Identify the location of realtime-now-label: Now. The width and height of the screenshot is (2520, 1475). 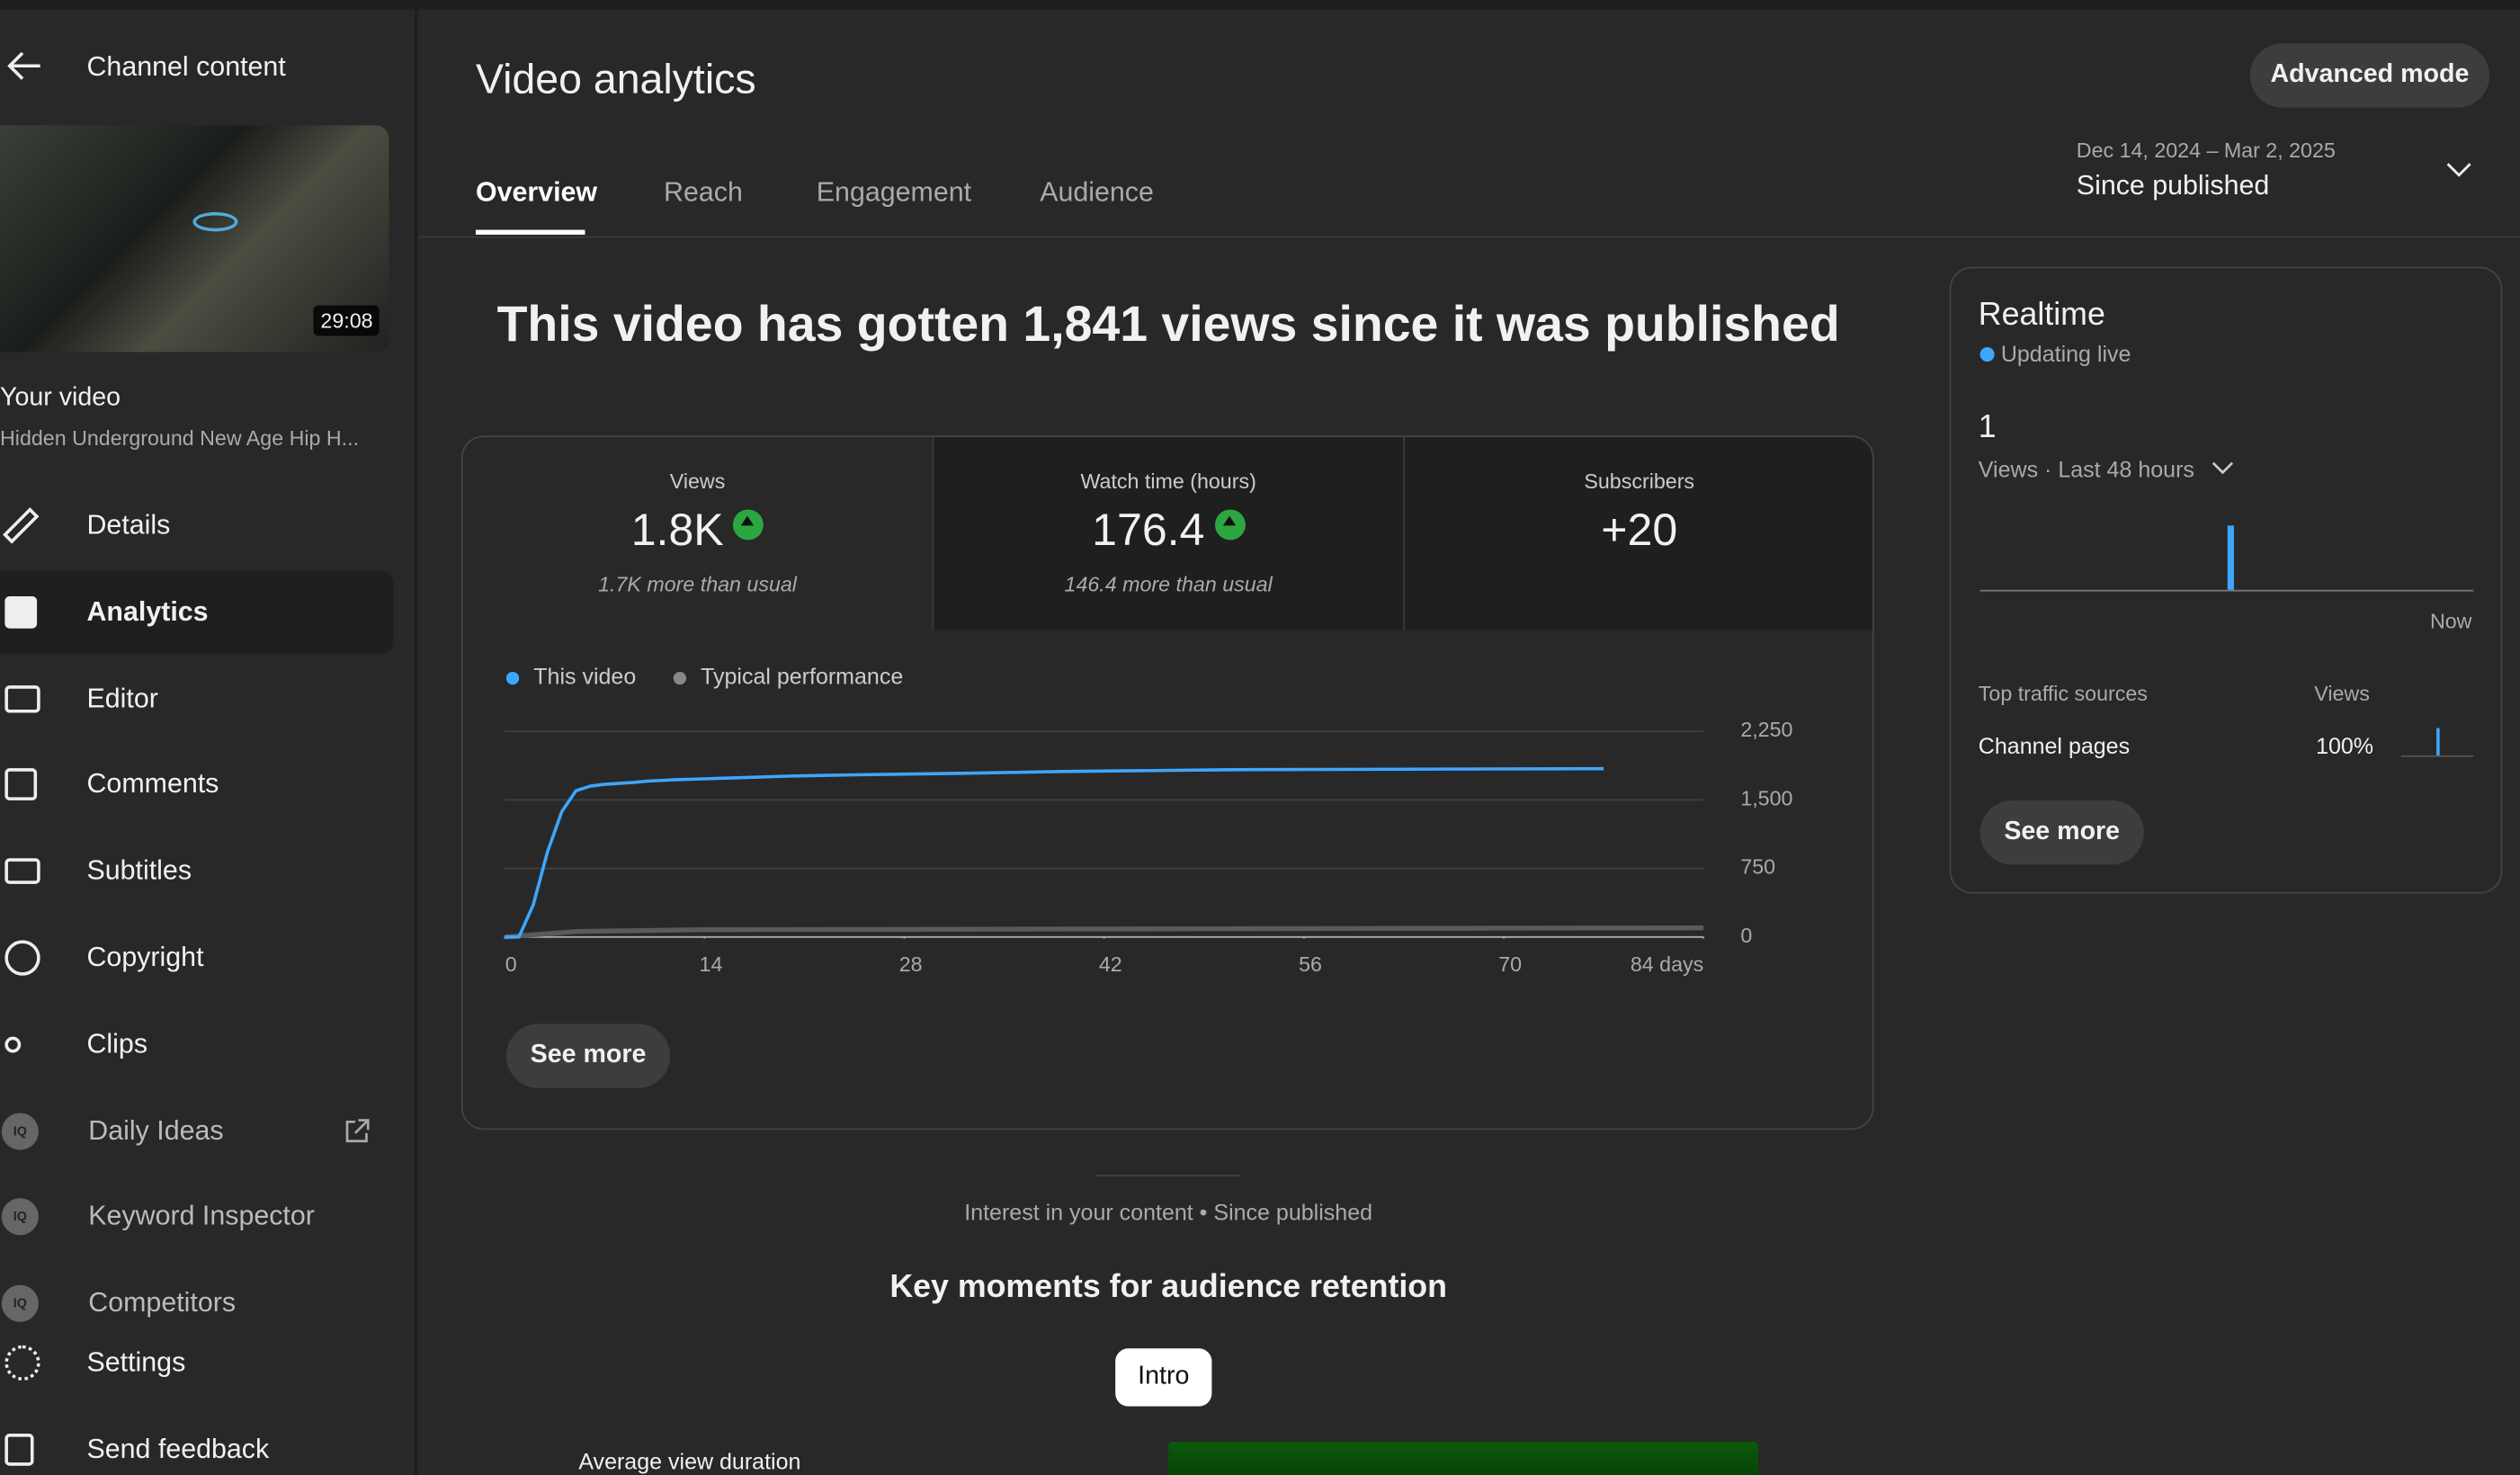
(2450, 621).